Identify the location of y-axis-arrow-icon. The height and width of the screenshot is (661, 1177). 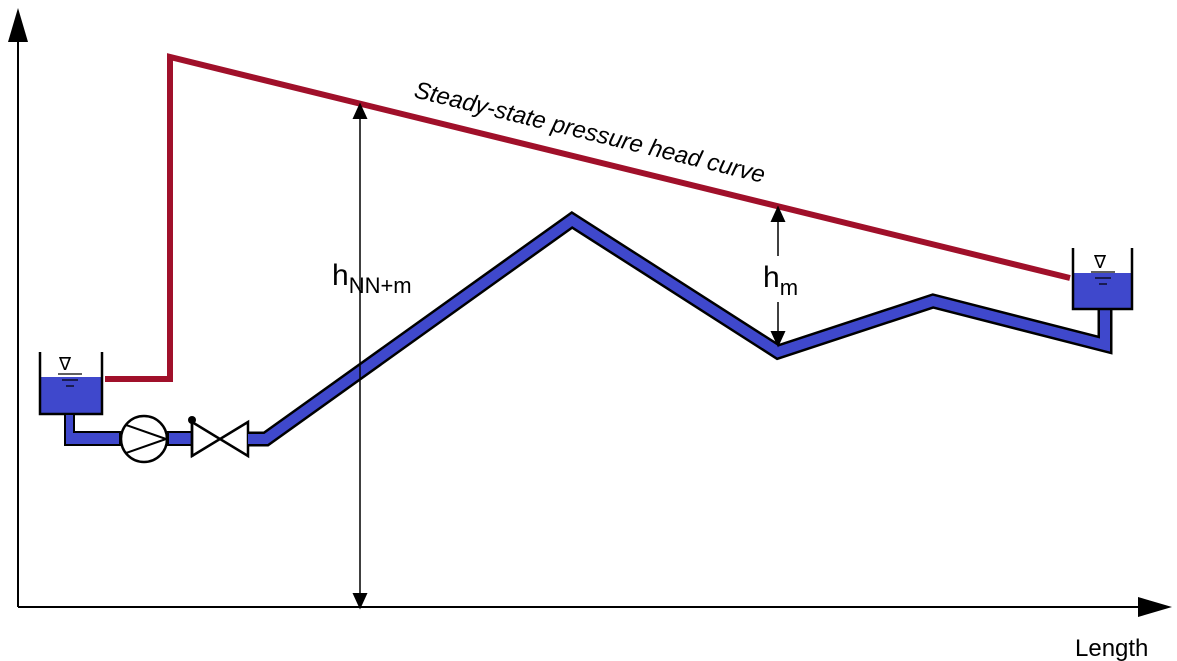
(18, 25).